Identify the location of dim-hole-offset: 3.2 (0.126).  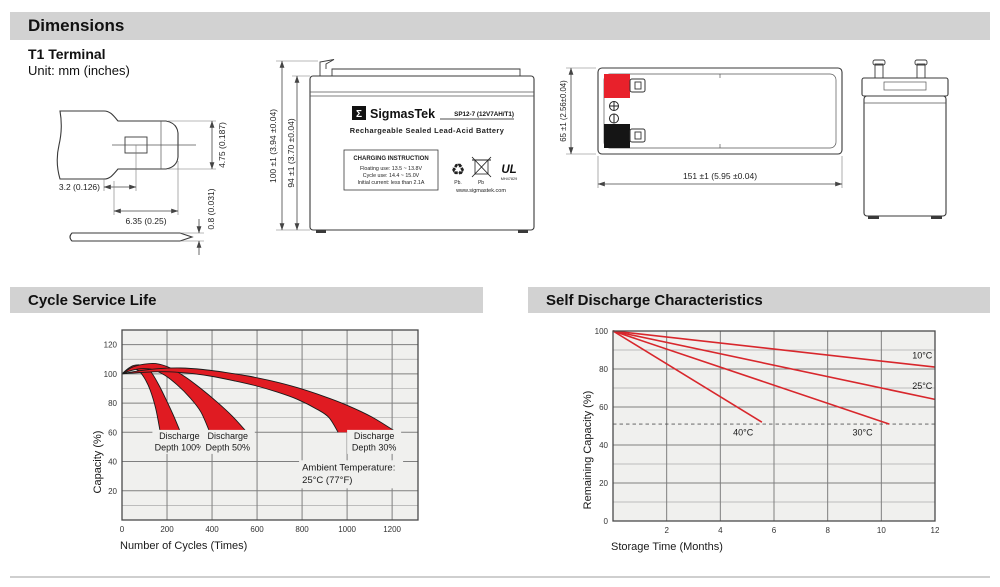
(79, 187).